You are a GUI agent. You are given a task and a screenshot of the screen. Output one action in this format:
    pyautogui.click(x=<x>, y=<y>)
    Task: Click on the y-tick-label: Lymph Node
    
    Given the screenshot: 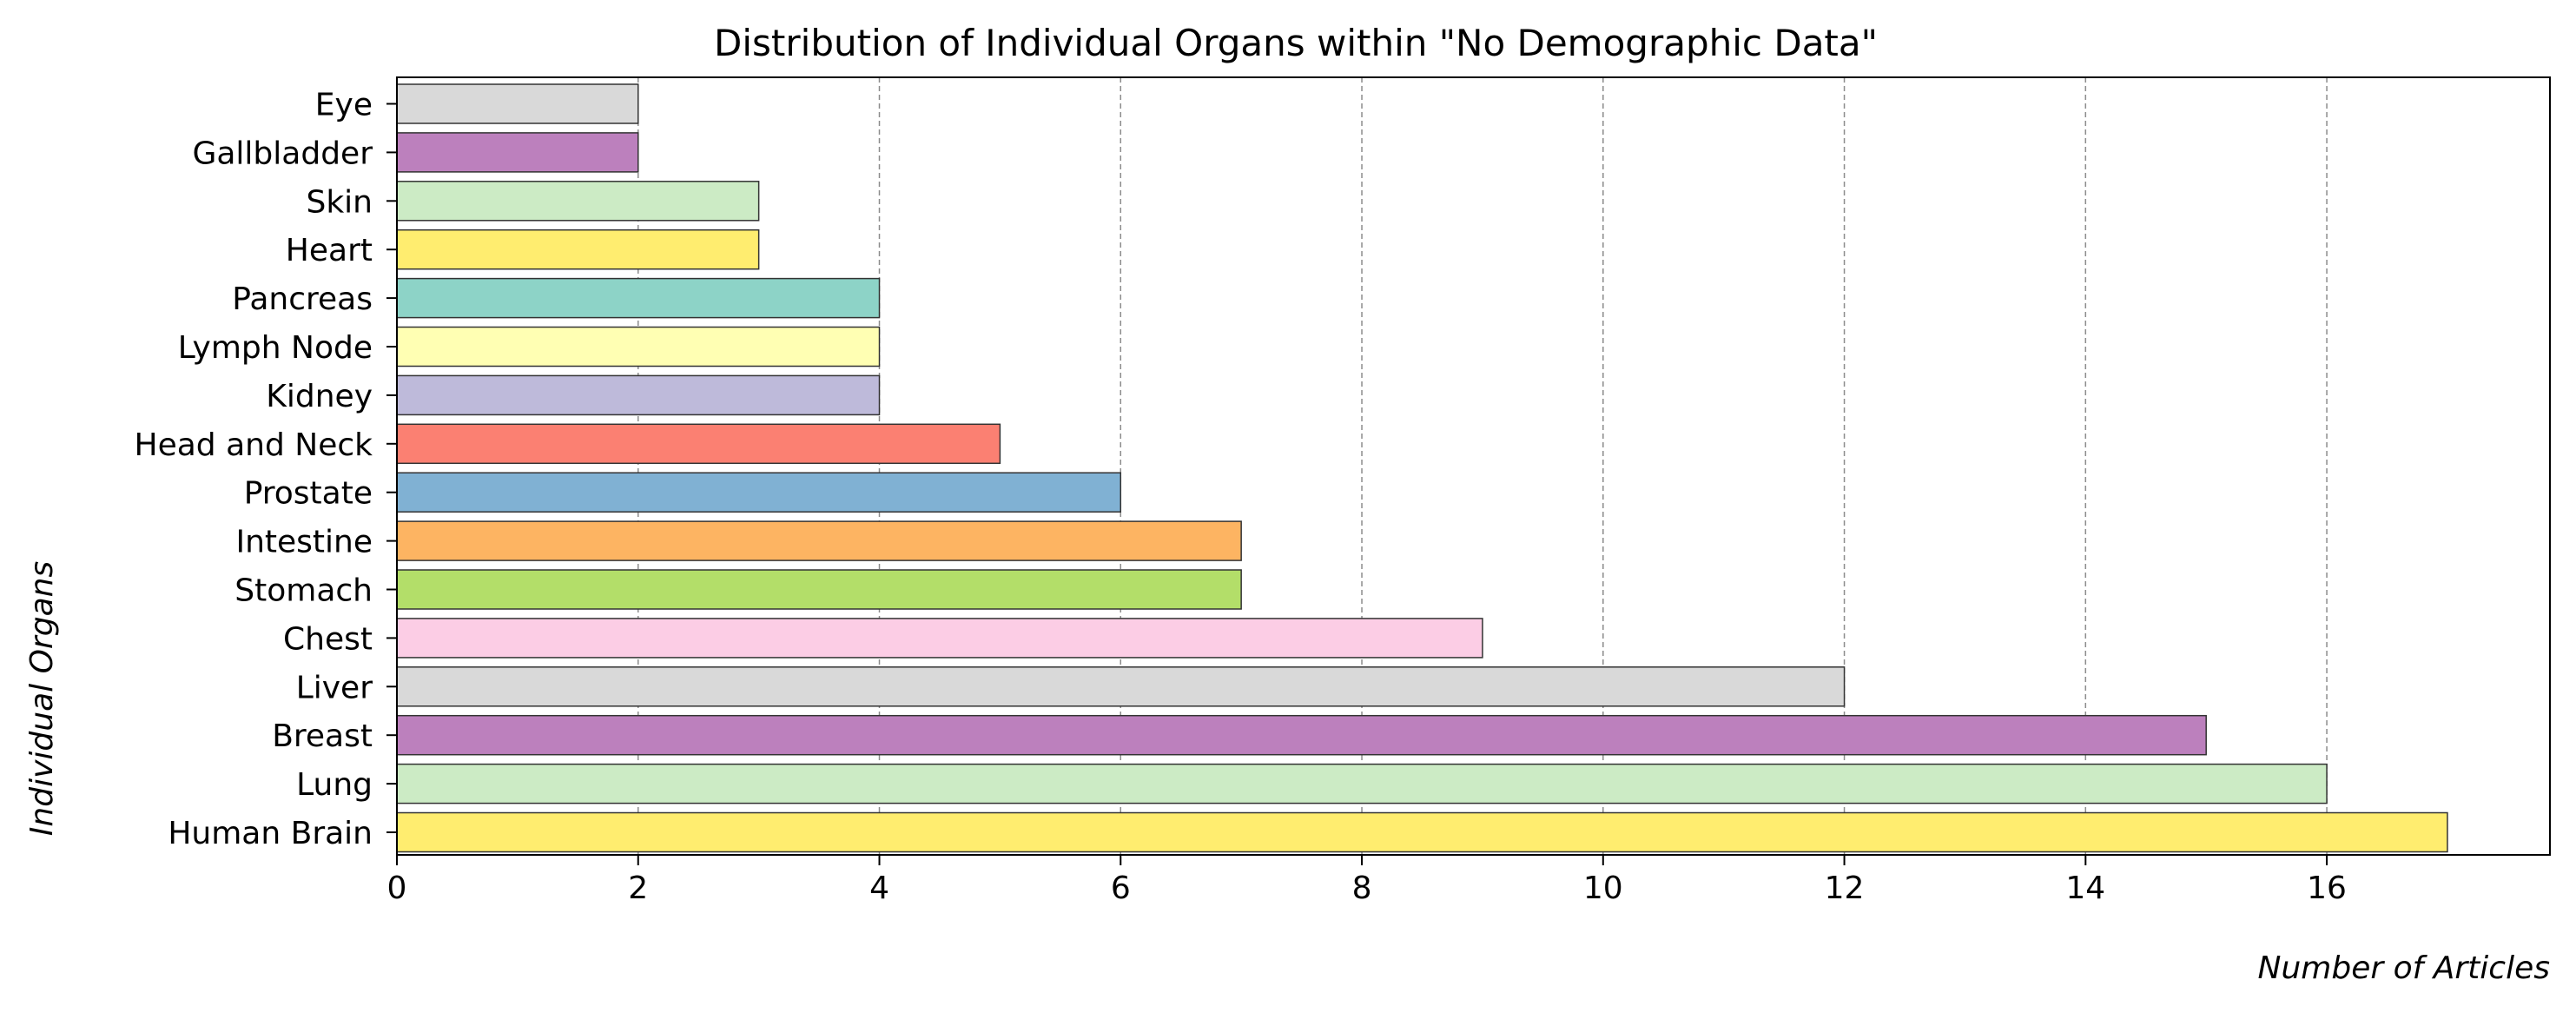 What is the action you would take?
    pyautogui.click(x=275, y=348)
    